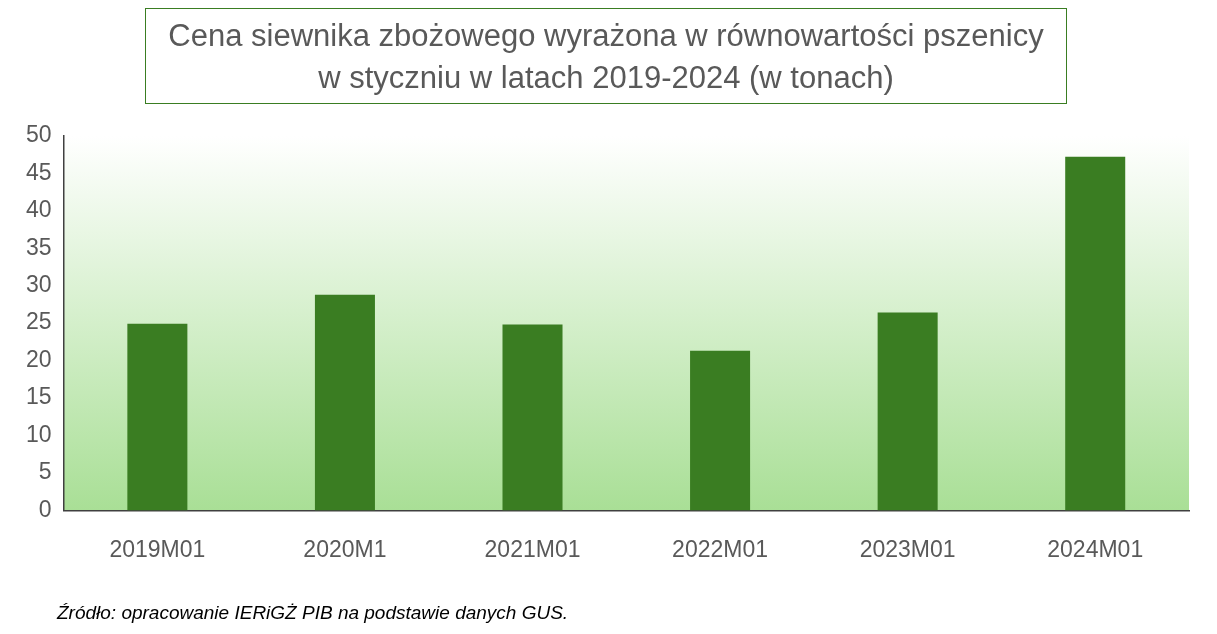 Image resolution: width=1217 pixels, height=634 pixels. I want to click on x-tick-label: 2021M01, so click(532, 548).